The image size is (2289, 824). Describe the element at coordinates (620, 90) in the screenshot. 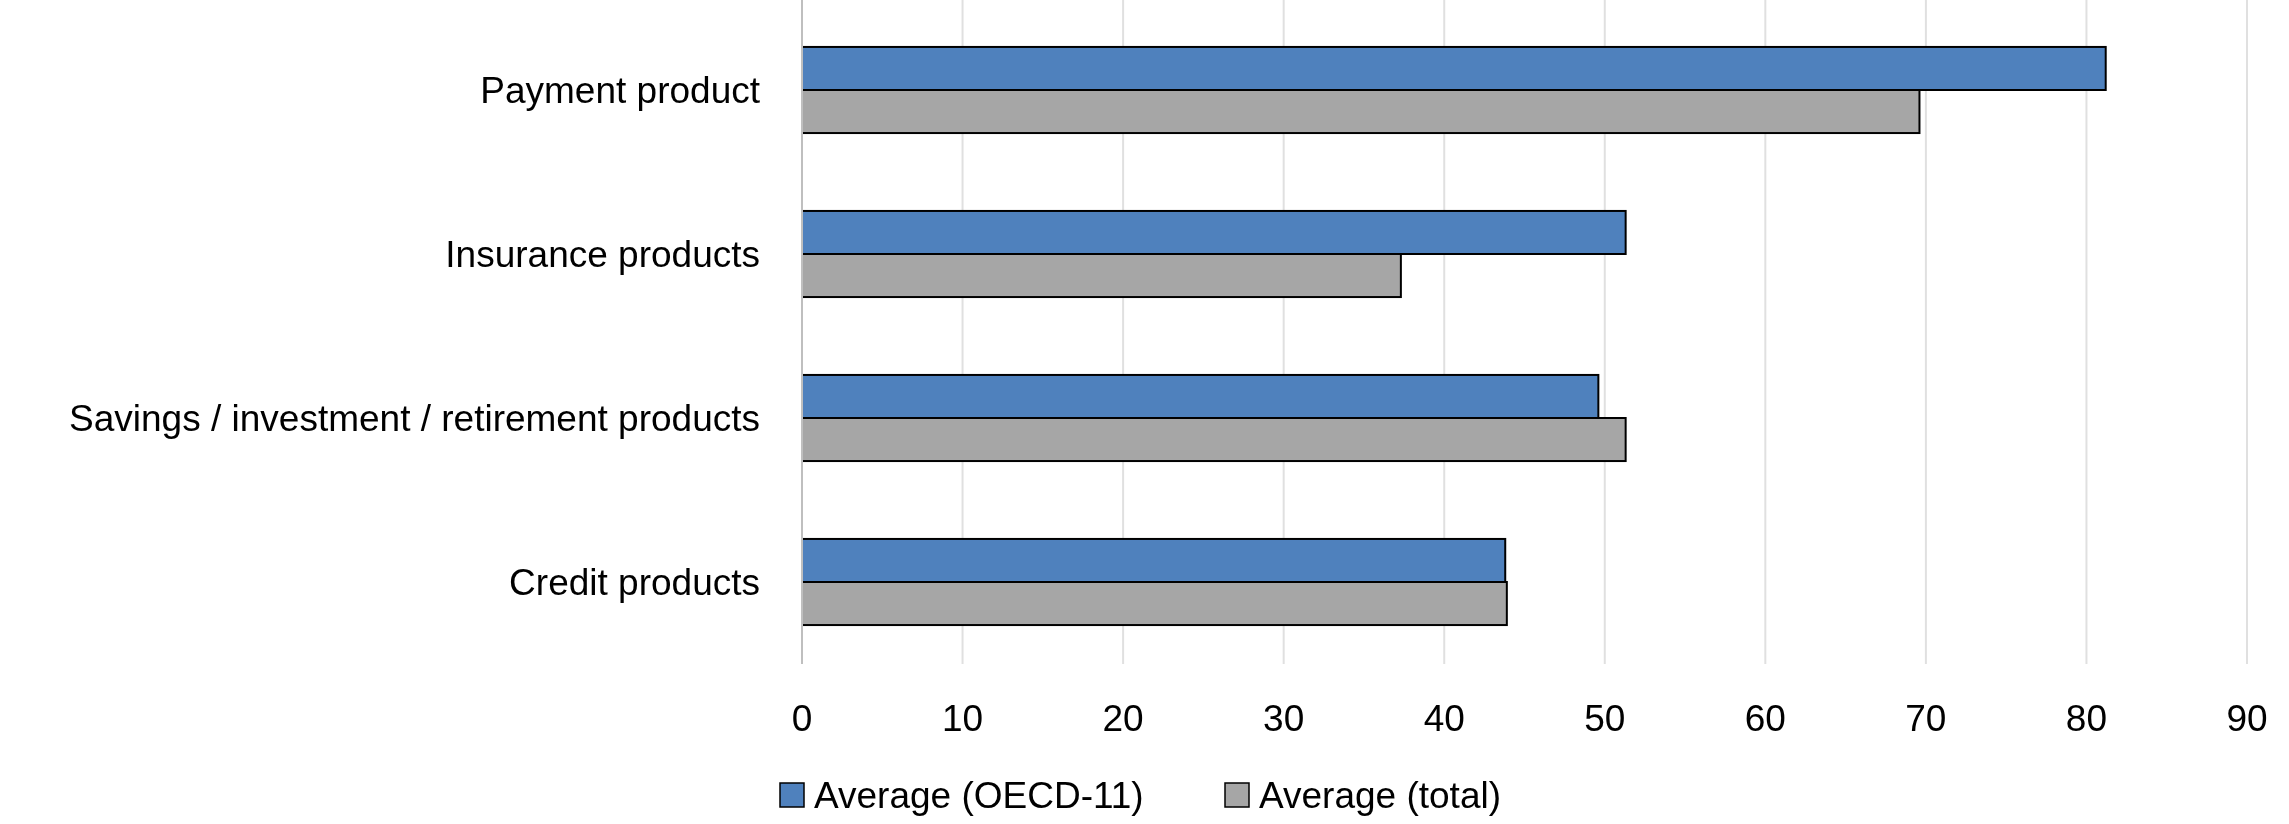

I see `y-tick-label: Payment product` at that location.